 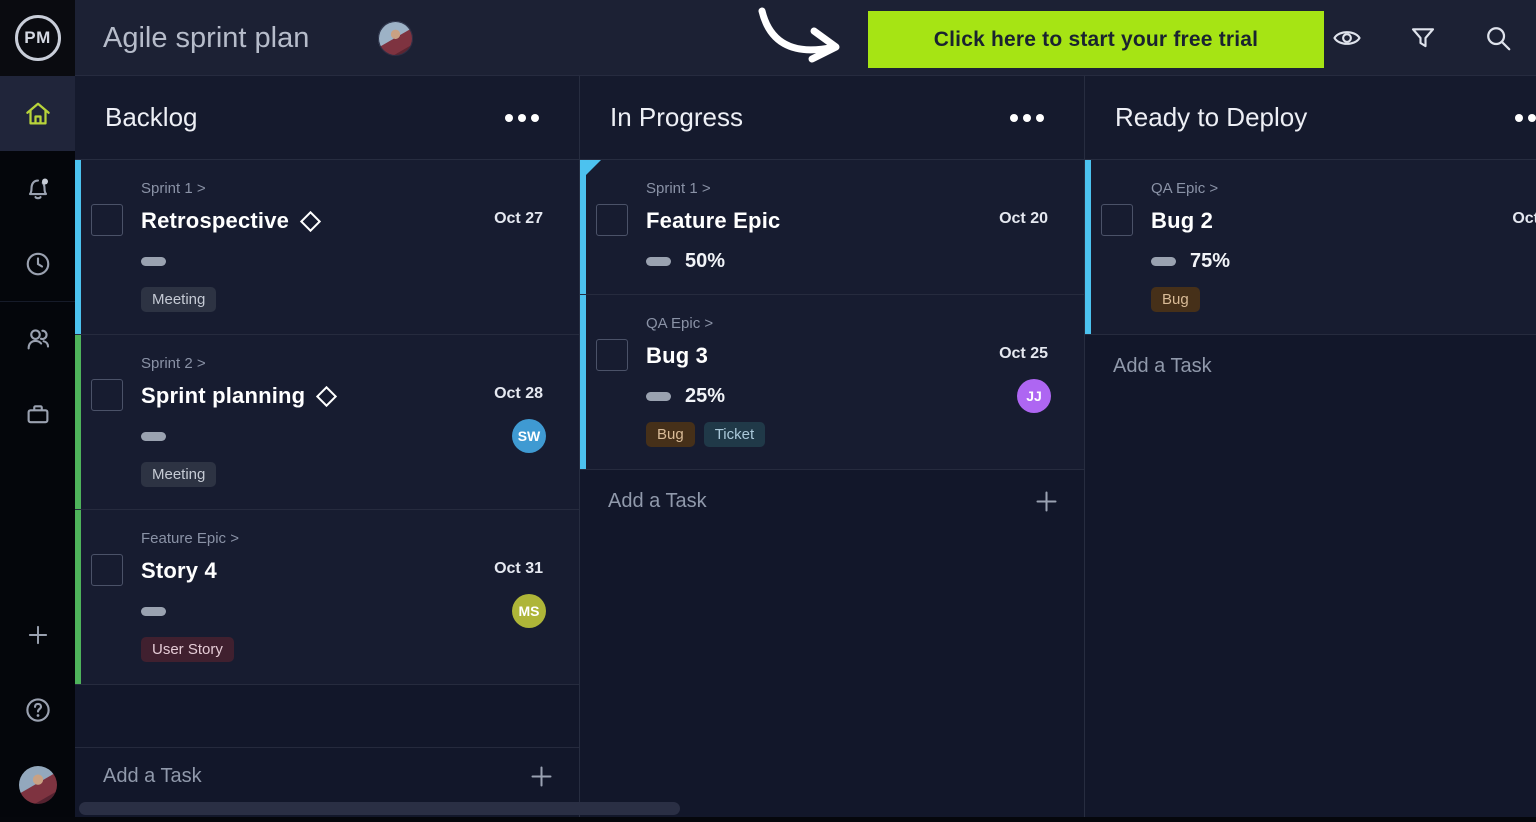 I want to click on task-due-date: Oct 28, so click(x=518, y=393).